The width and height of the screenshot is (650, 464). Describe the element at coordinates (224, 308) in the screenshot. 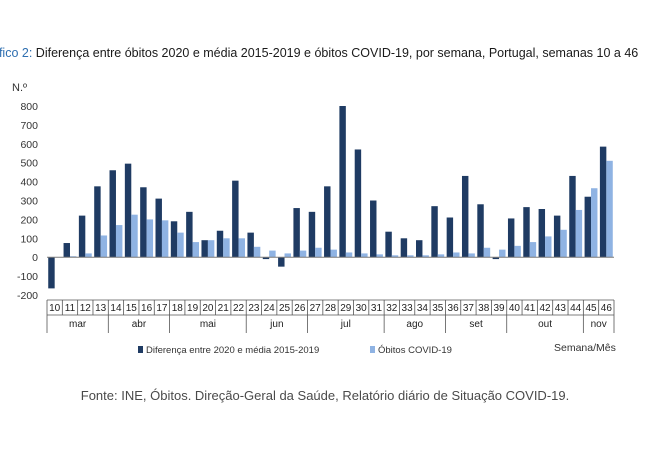

I see `x-tick-label: 21` at that location.